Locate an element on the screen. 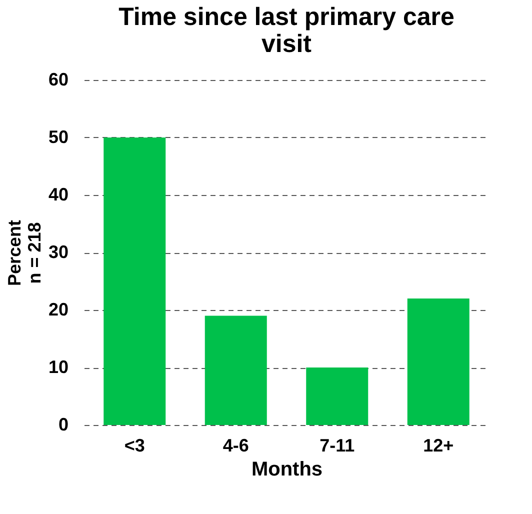 This screenshot has height=514, width=532. y-tick-label: 60 is located at coordinates (58, 80).